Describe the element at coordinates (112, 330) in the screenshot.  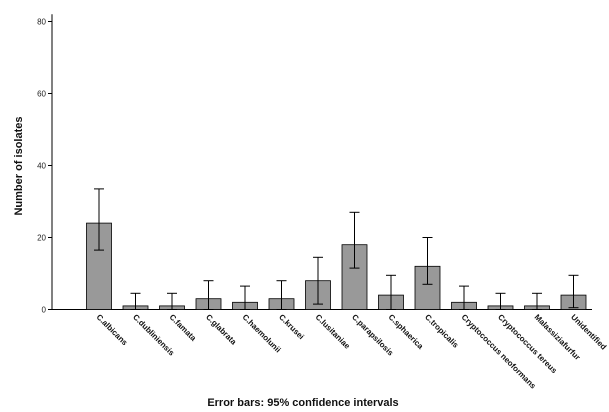
I see `category-label: C.albicans` at that location.